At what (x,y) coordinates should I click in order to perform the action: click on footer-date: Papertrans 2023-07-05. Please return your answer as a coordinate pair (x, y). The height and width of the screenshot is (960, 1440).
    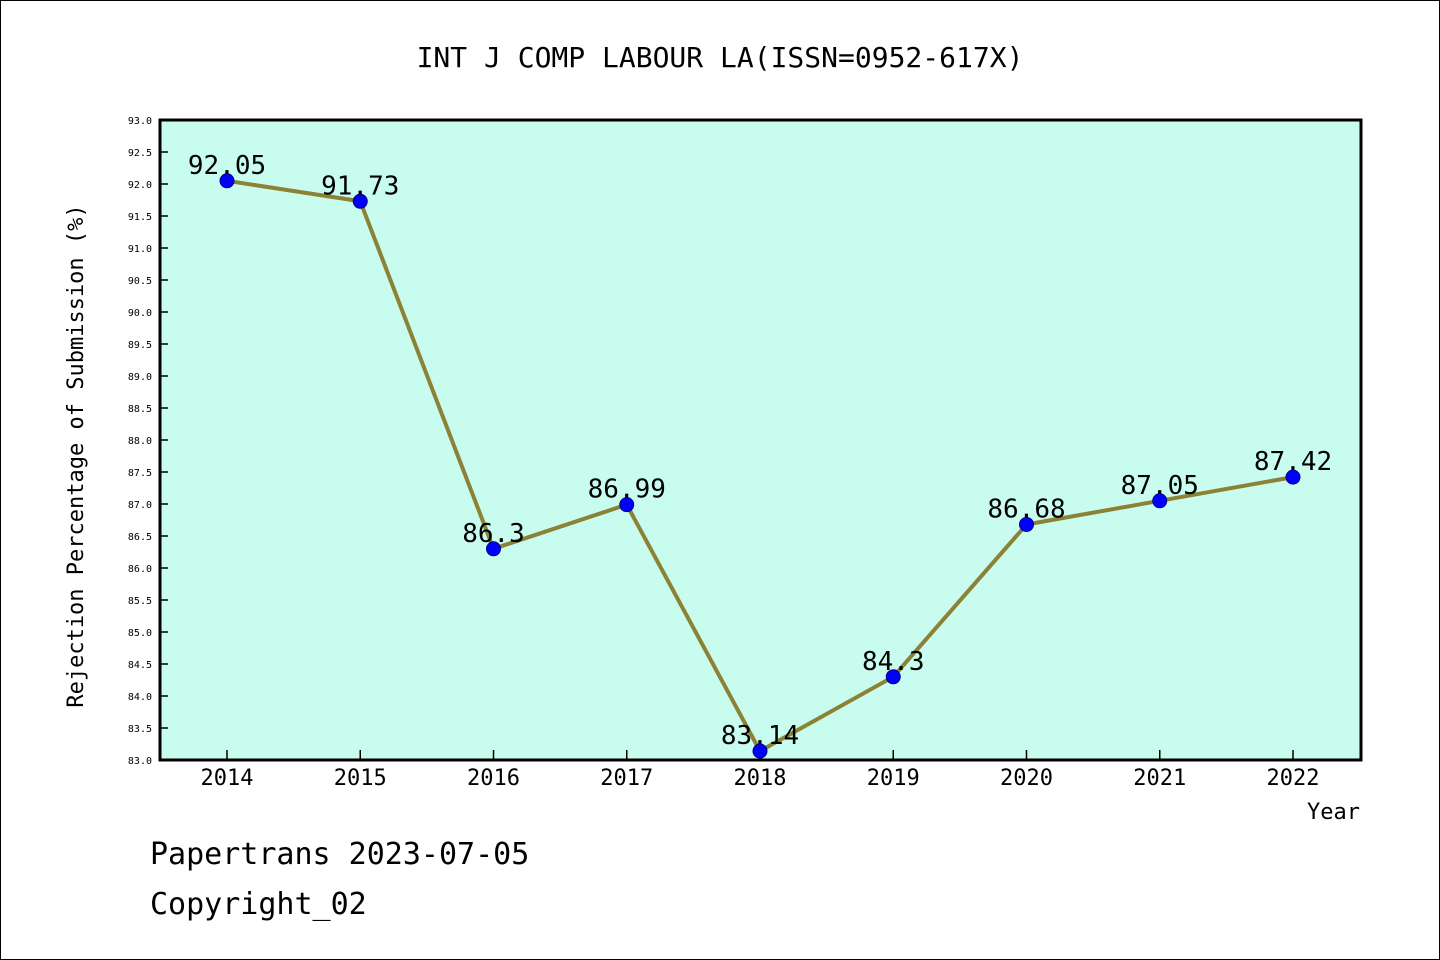
    Looking at the image, I should click on (339, 854).